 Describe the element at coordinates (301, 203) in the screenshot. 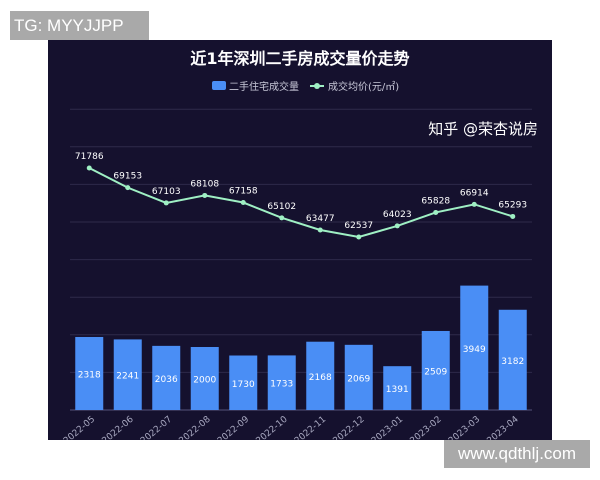

I see `price-line` at that location.